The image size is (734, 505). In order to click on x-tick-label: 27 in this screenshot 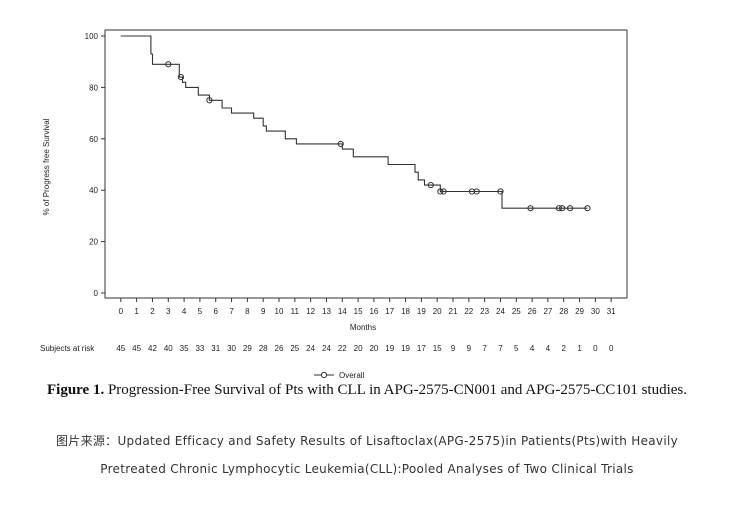, I will do `click(547, 311)`.